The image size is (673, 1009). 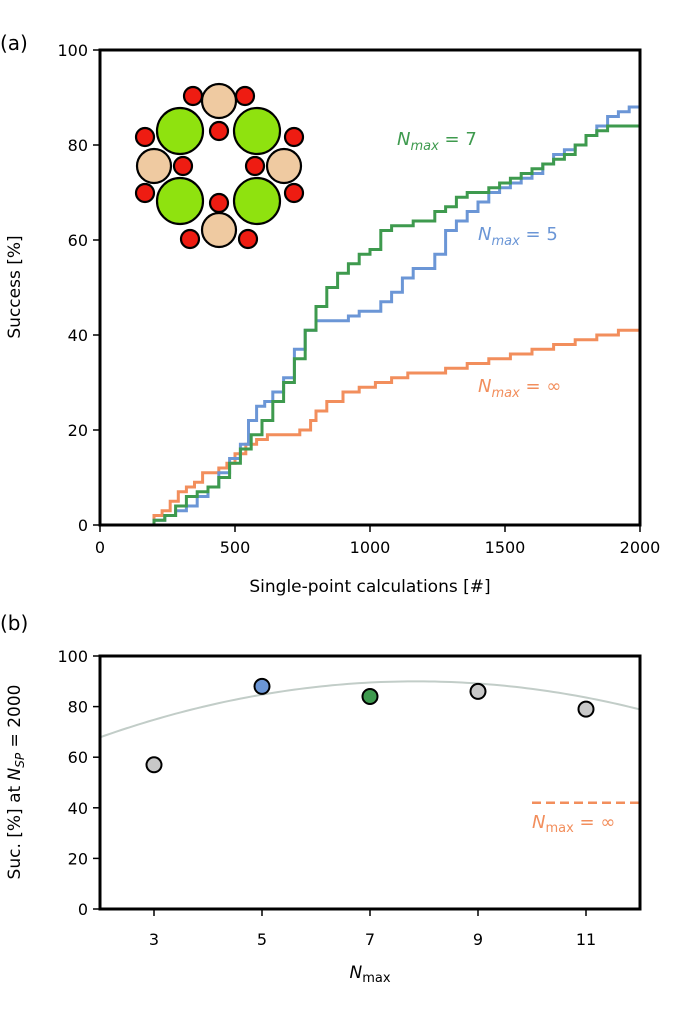 I want to click on panel-b-label: (b), so click(x=14, y=623).